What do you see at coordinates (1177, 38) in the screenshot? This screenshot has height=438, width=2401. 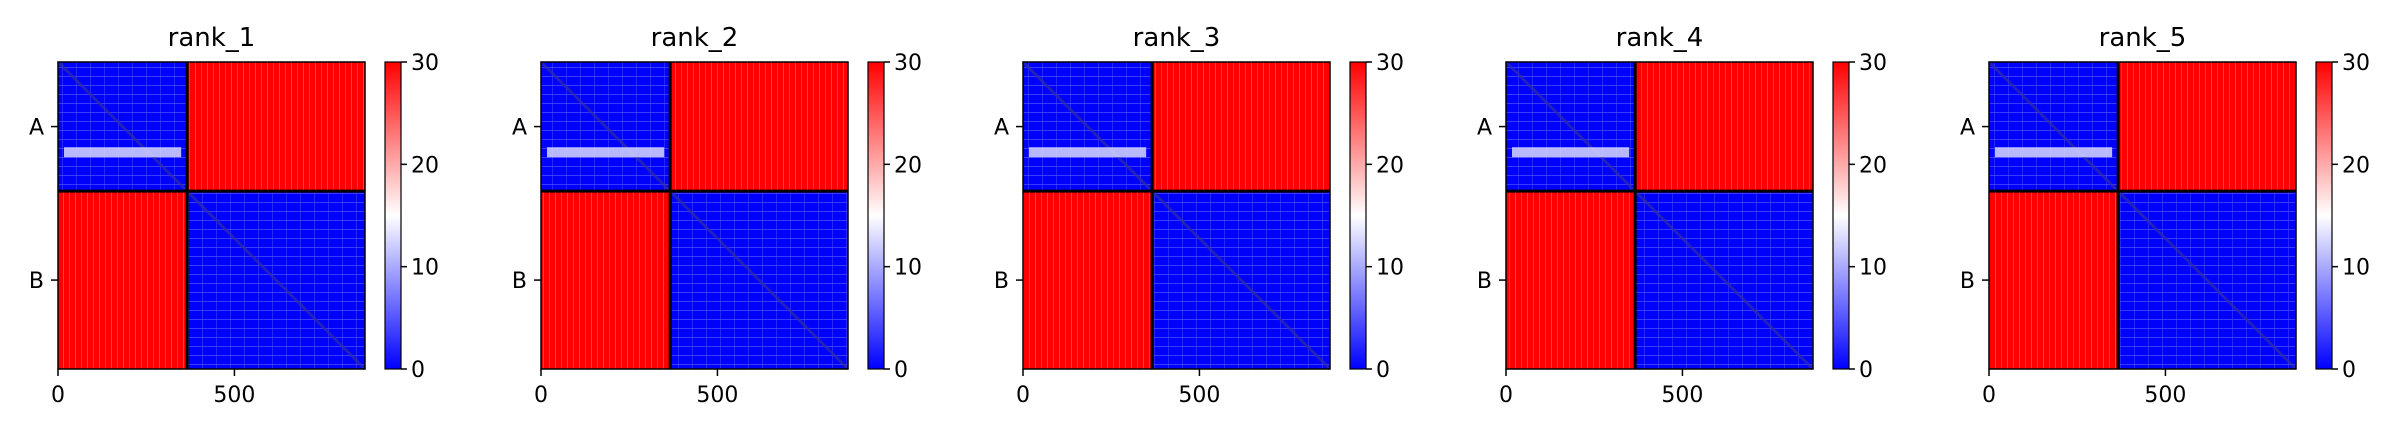 I see `panel-title: rank_3` at bounding box center [1177, 38].